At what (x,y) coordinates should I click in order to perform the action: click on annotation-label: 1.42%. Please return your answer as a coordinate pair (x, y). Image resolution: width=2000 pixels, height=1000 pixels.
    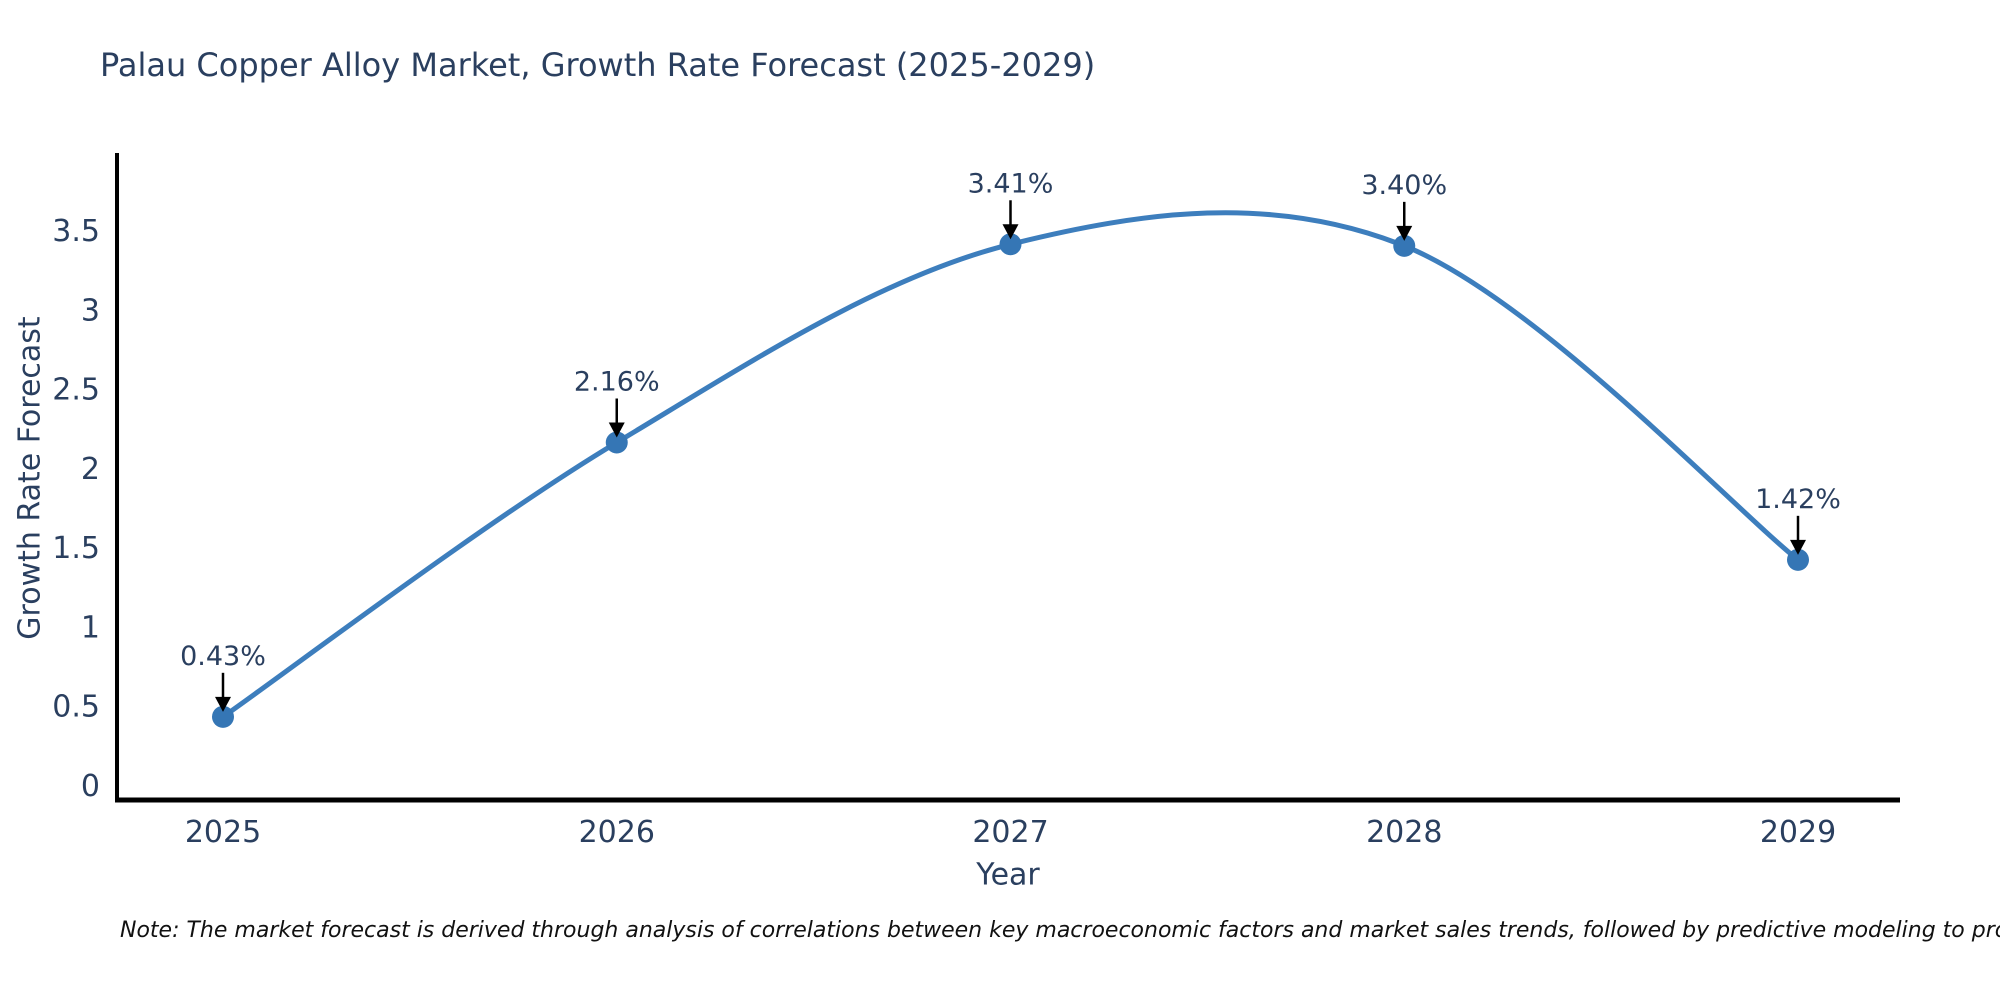
    Looking at the image, I should click on (1798, 499).